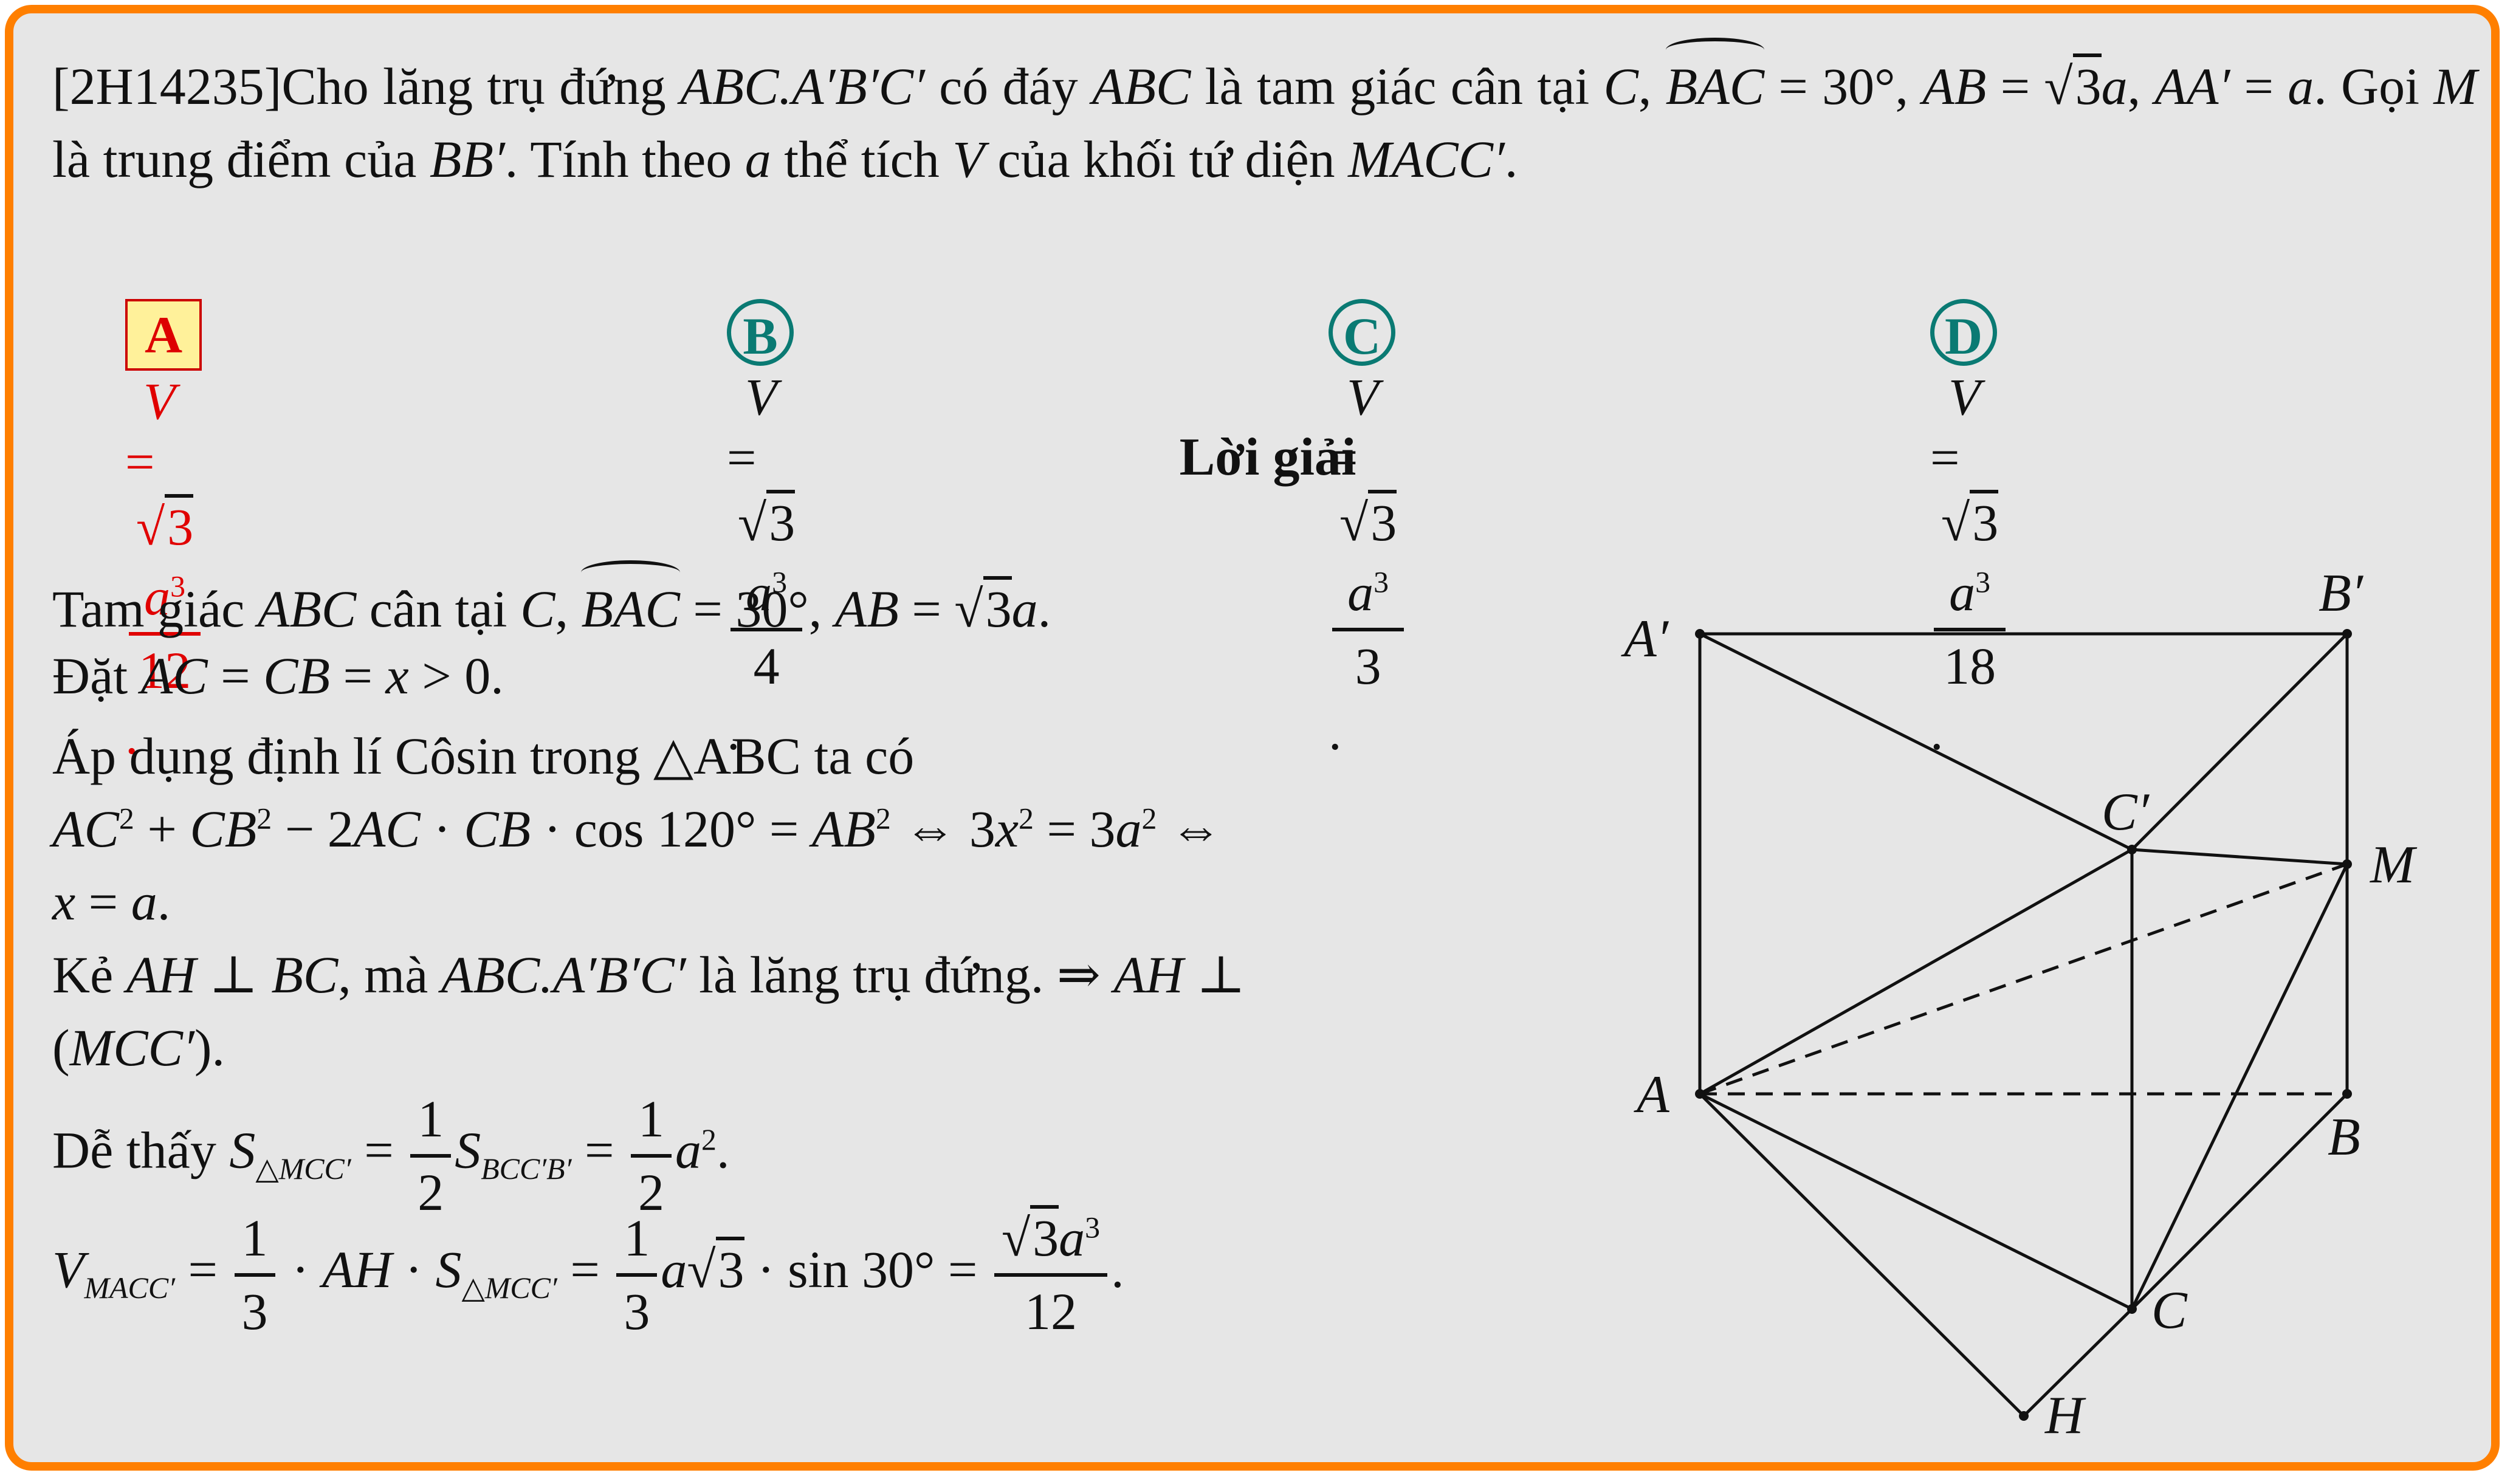 The width and height of the screenshot is (2513, 1484). I want to click on edge-ac, so click(1916, 1201).